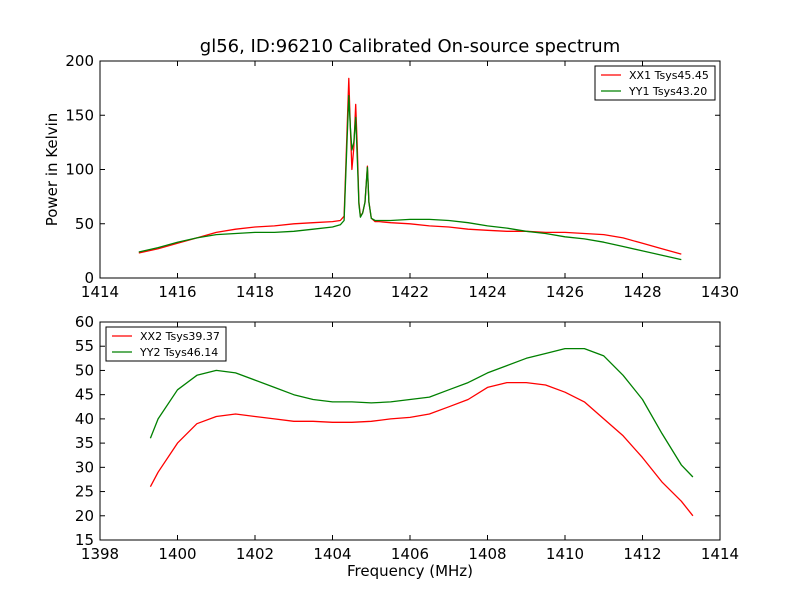 This screenshot has height=600, width=800. I want to click on x-tick-label: 1412, so click(642, 554).